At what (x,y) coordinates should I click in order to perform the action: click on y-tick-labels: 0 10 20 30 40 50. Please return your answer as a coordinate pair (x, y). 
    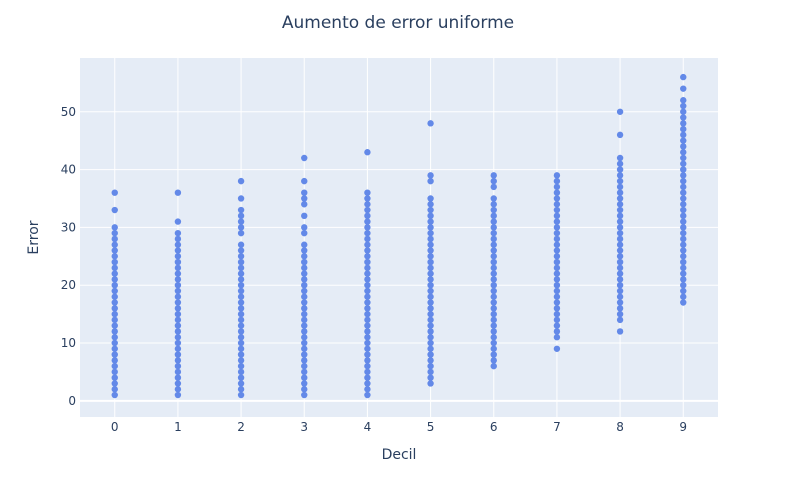
    Looking at the image, I should click on (68, 256).